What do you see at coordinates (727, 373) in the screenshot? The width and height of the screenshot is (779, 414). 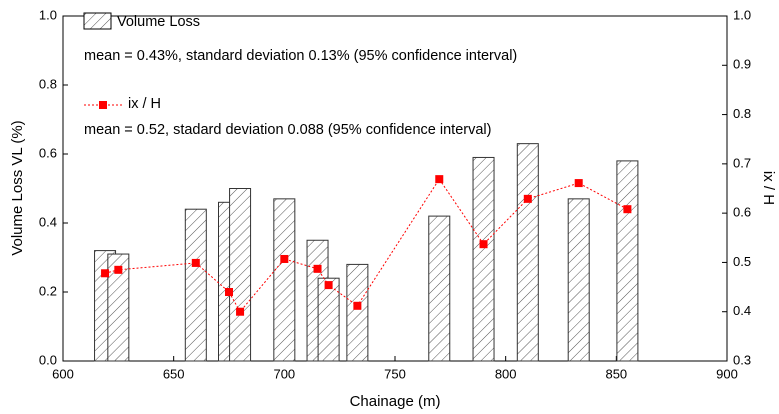 I see `x-tick-label: 900` at bounding box center [727, 373].